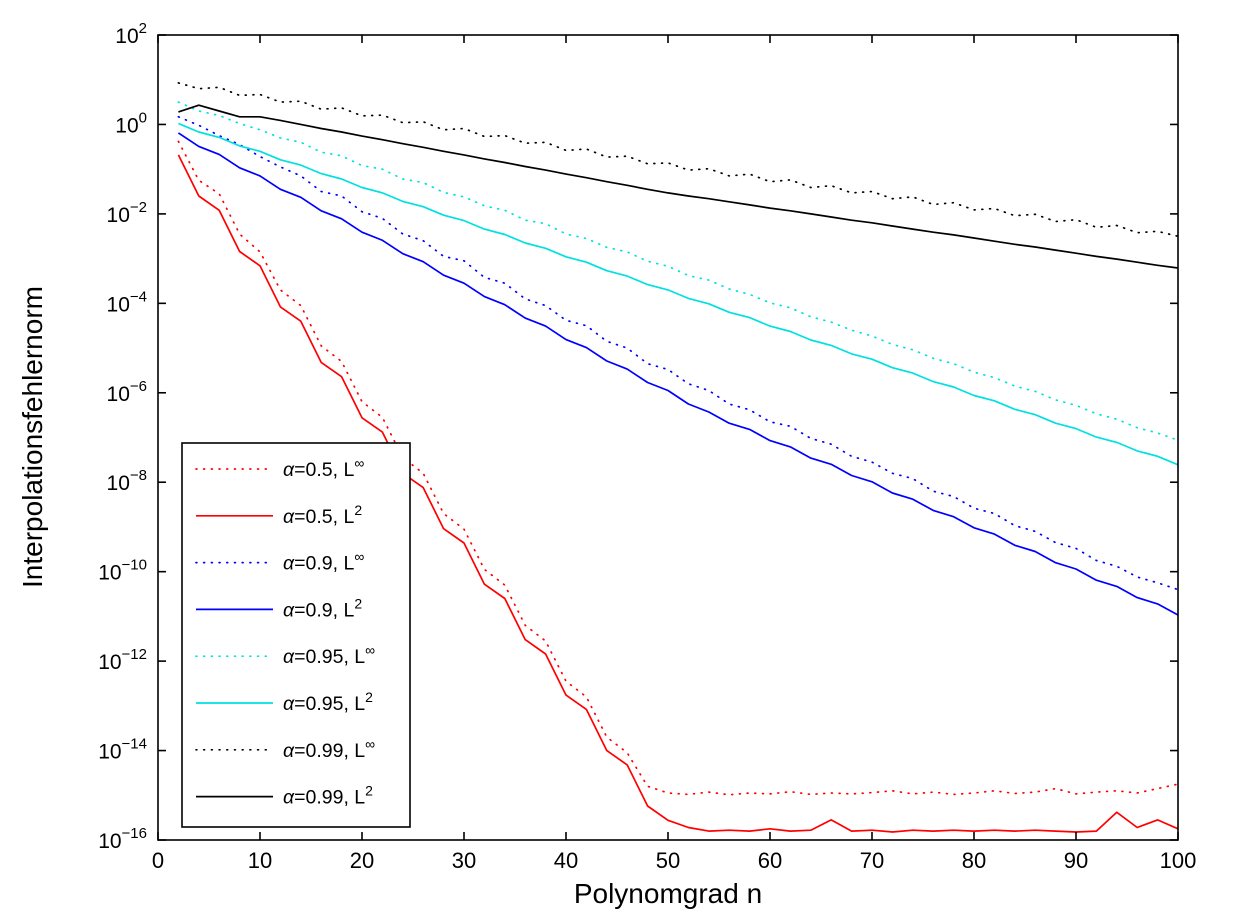  I want to click on y-tick-label: 10⁻⁸, so click(127, 481).